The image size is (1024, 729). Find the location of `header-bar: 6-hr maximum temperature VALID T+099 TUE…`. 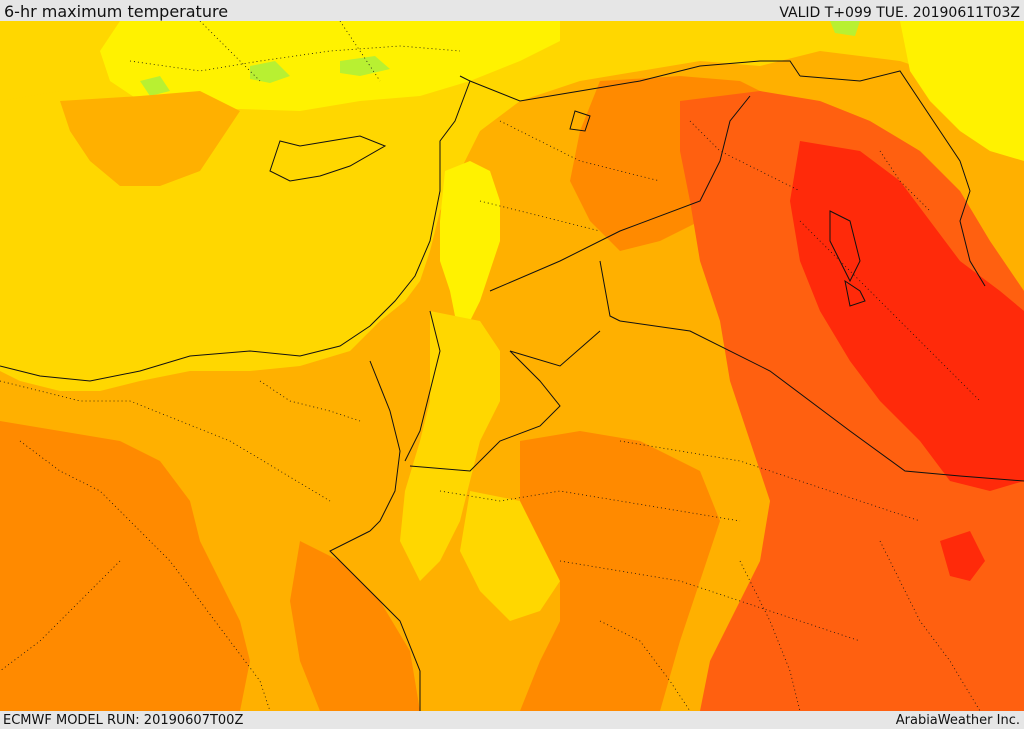

header-bar: 6-hr maximum temperature VALID T+099 TUE… is located at coordinates (512, 10).